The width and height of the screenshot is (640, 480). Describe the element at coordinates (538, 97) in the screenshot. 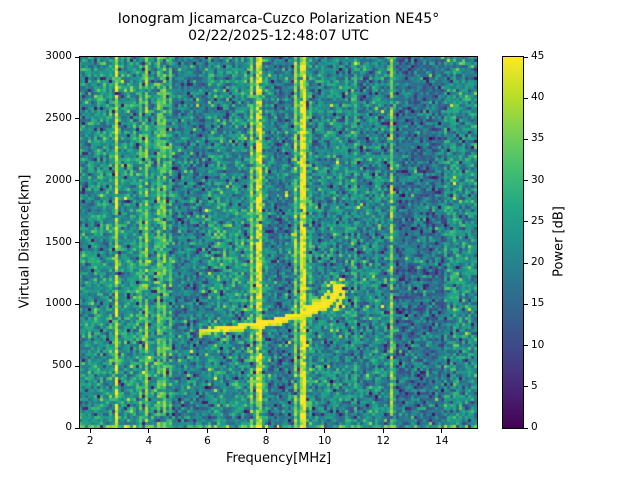

I see `colorbar-tick-label: 40` at that location.